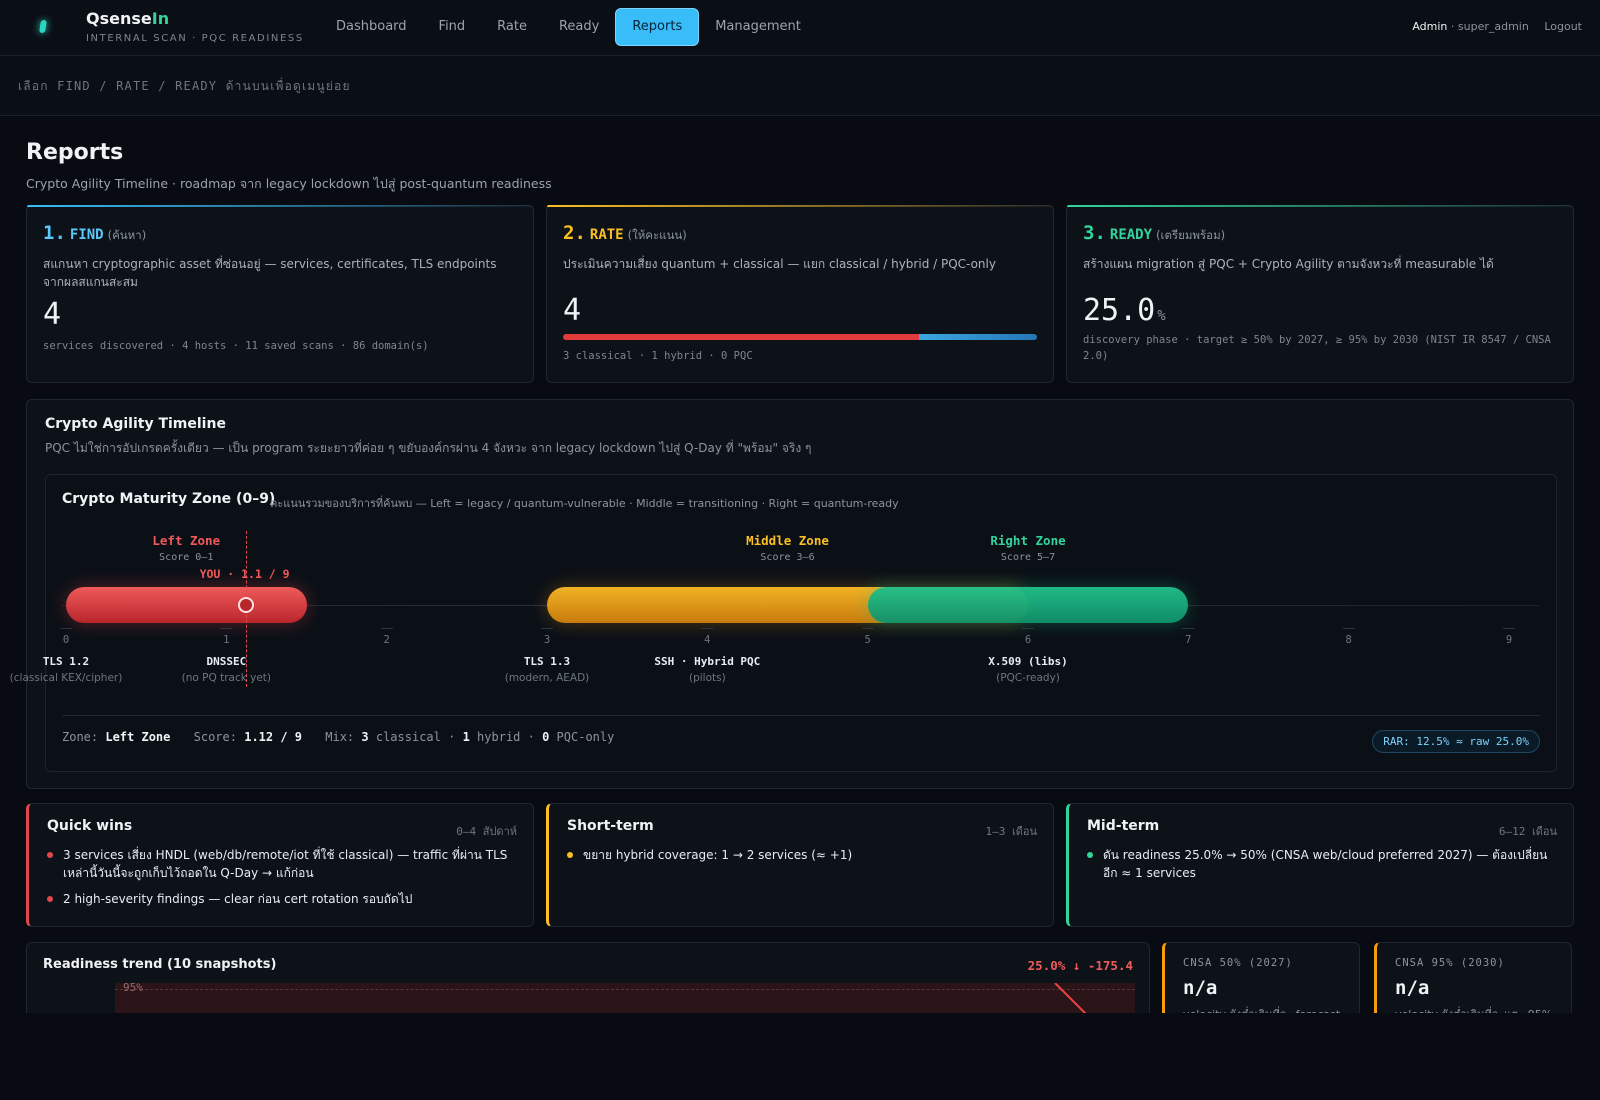 This screenshot has height=1100, width=1600. I want to click on protocol-name: TLS 1.2, so click(66, 661).